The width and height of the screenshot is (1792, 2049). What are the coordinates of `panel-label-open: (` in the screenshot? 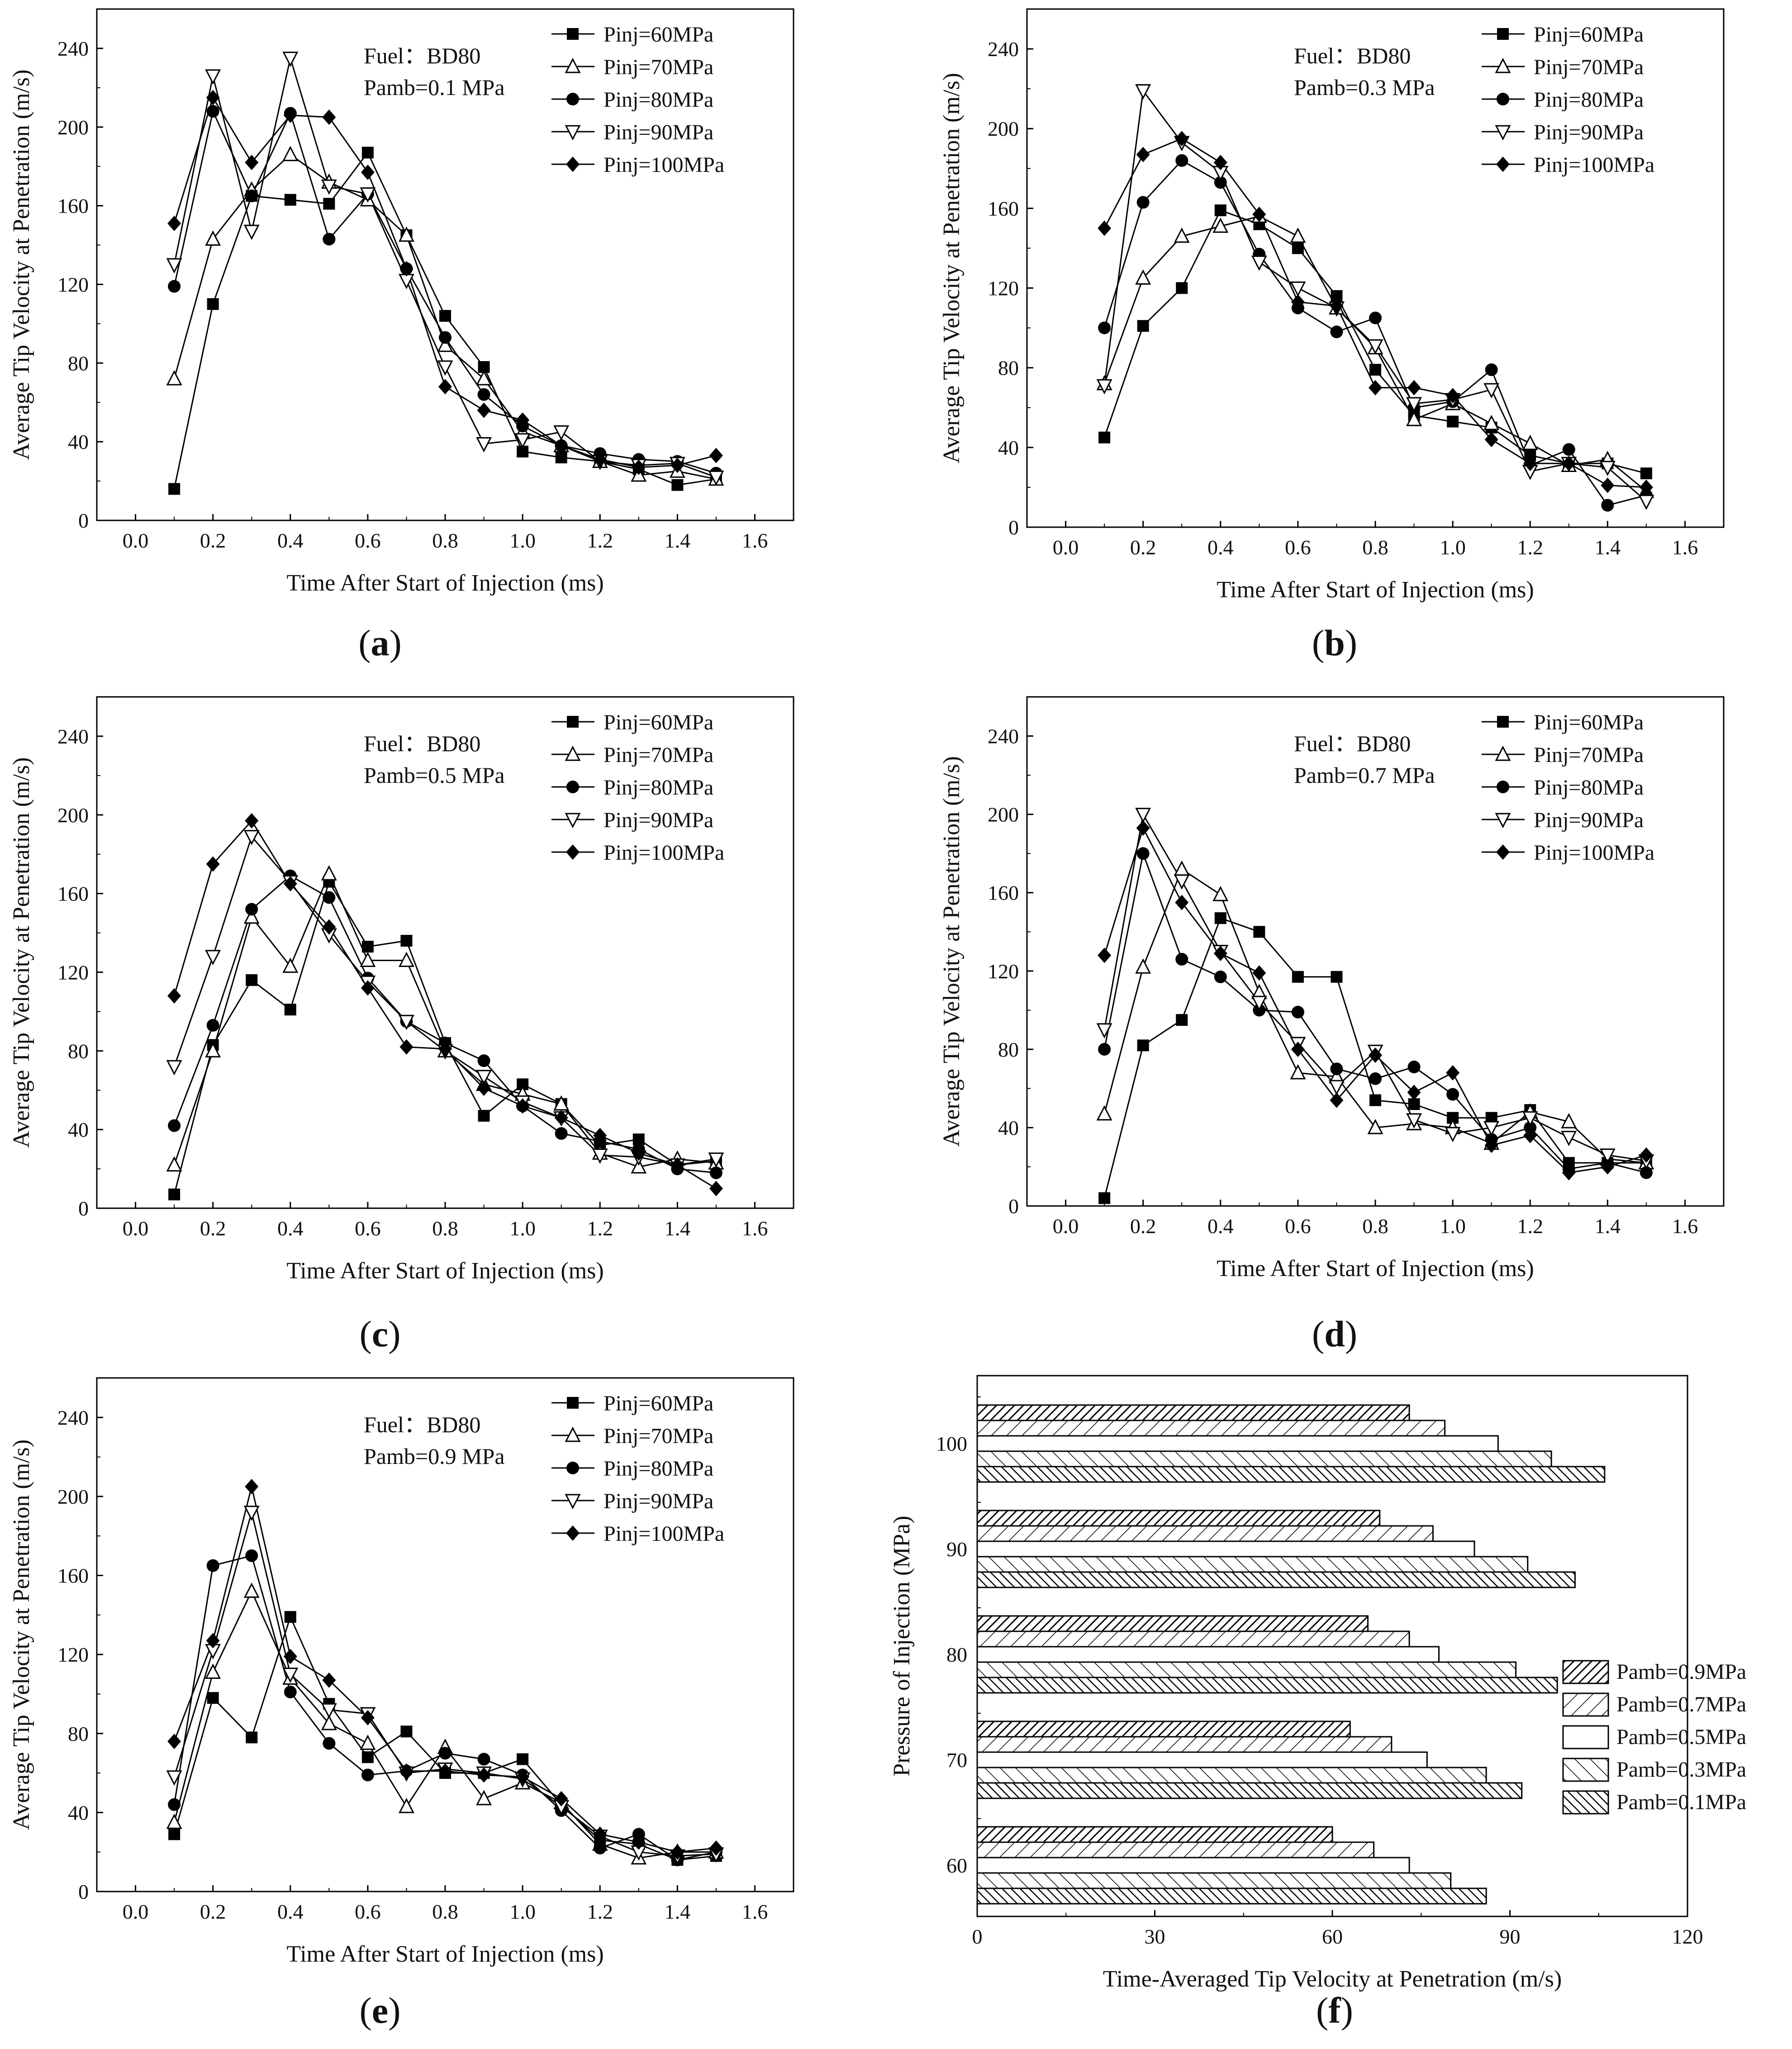 It's located at (1322, 2010).